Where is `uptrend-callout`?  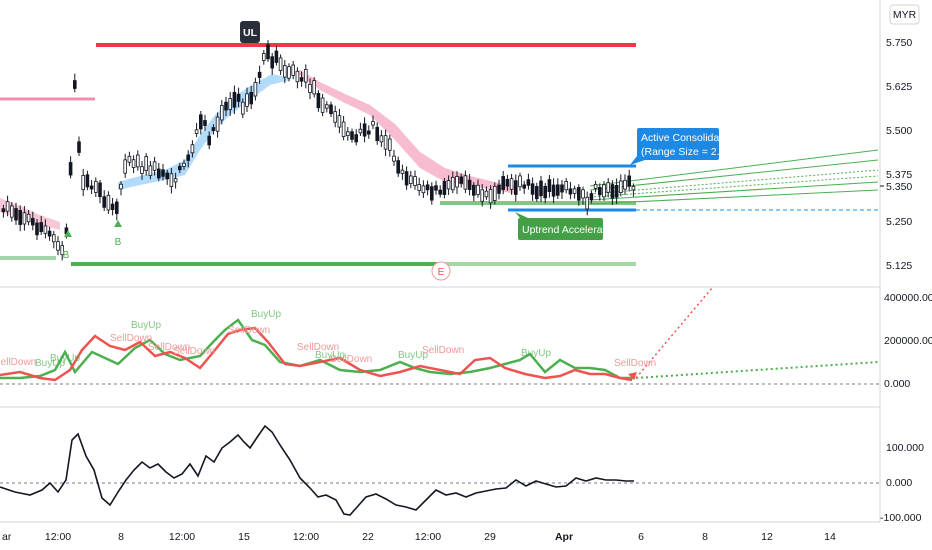
uptrend-callout is located at coordinates (560, 229).